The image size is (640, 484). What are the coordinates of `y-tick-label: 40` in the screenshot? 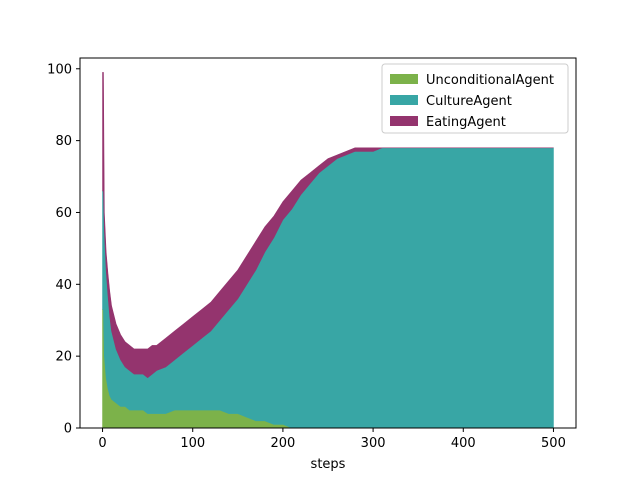 It's located at (63, 285).